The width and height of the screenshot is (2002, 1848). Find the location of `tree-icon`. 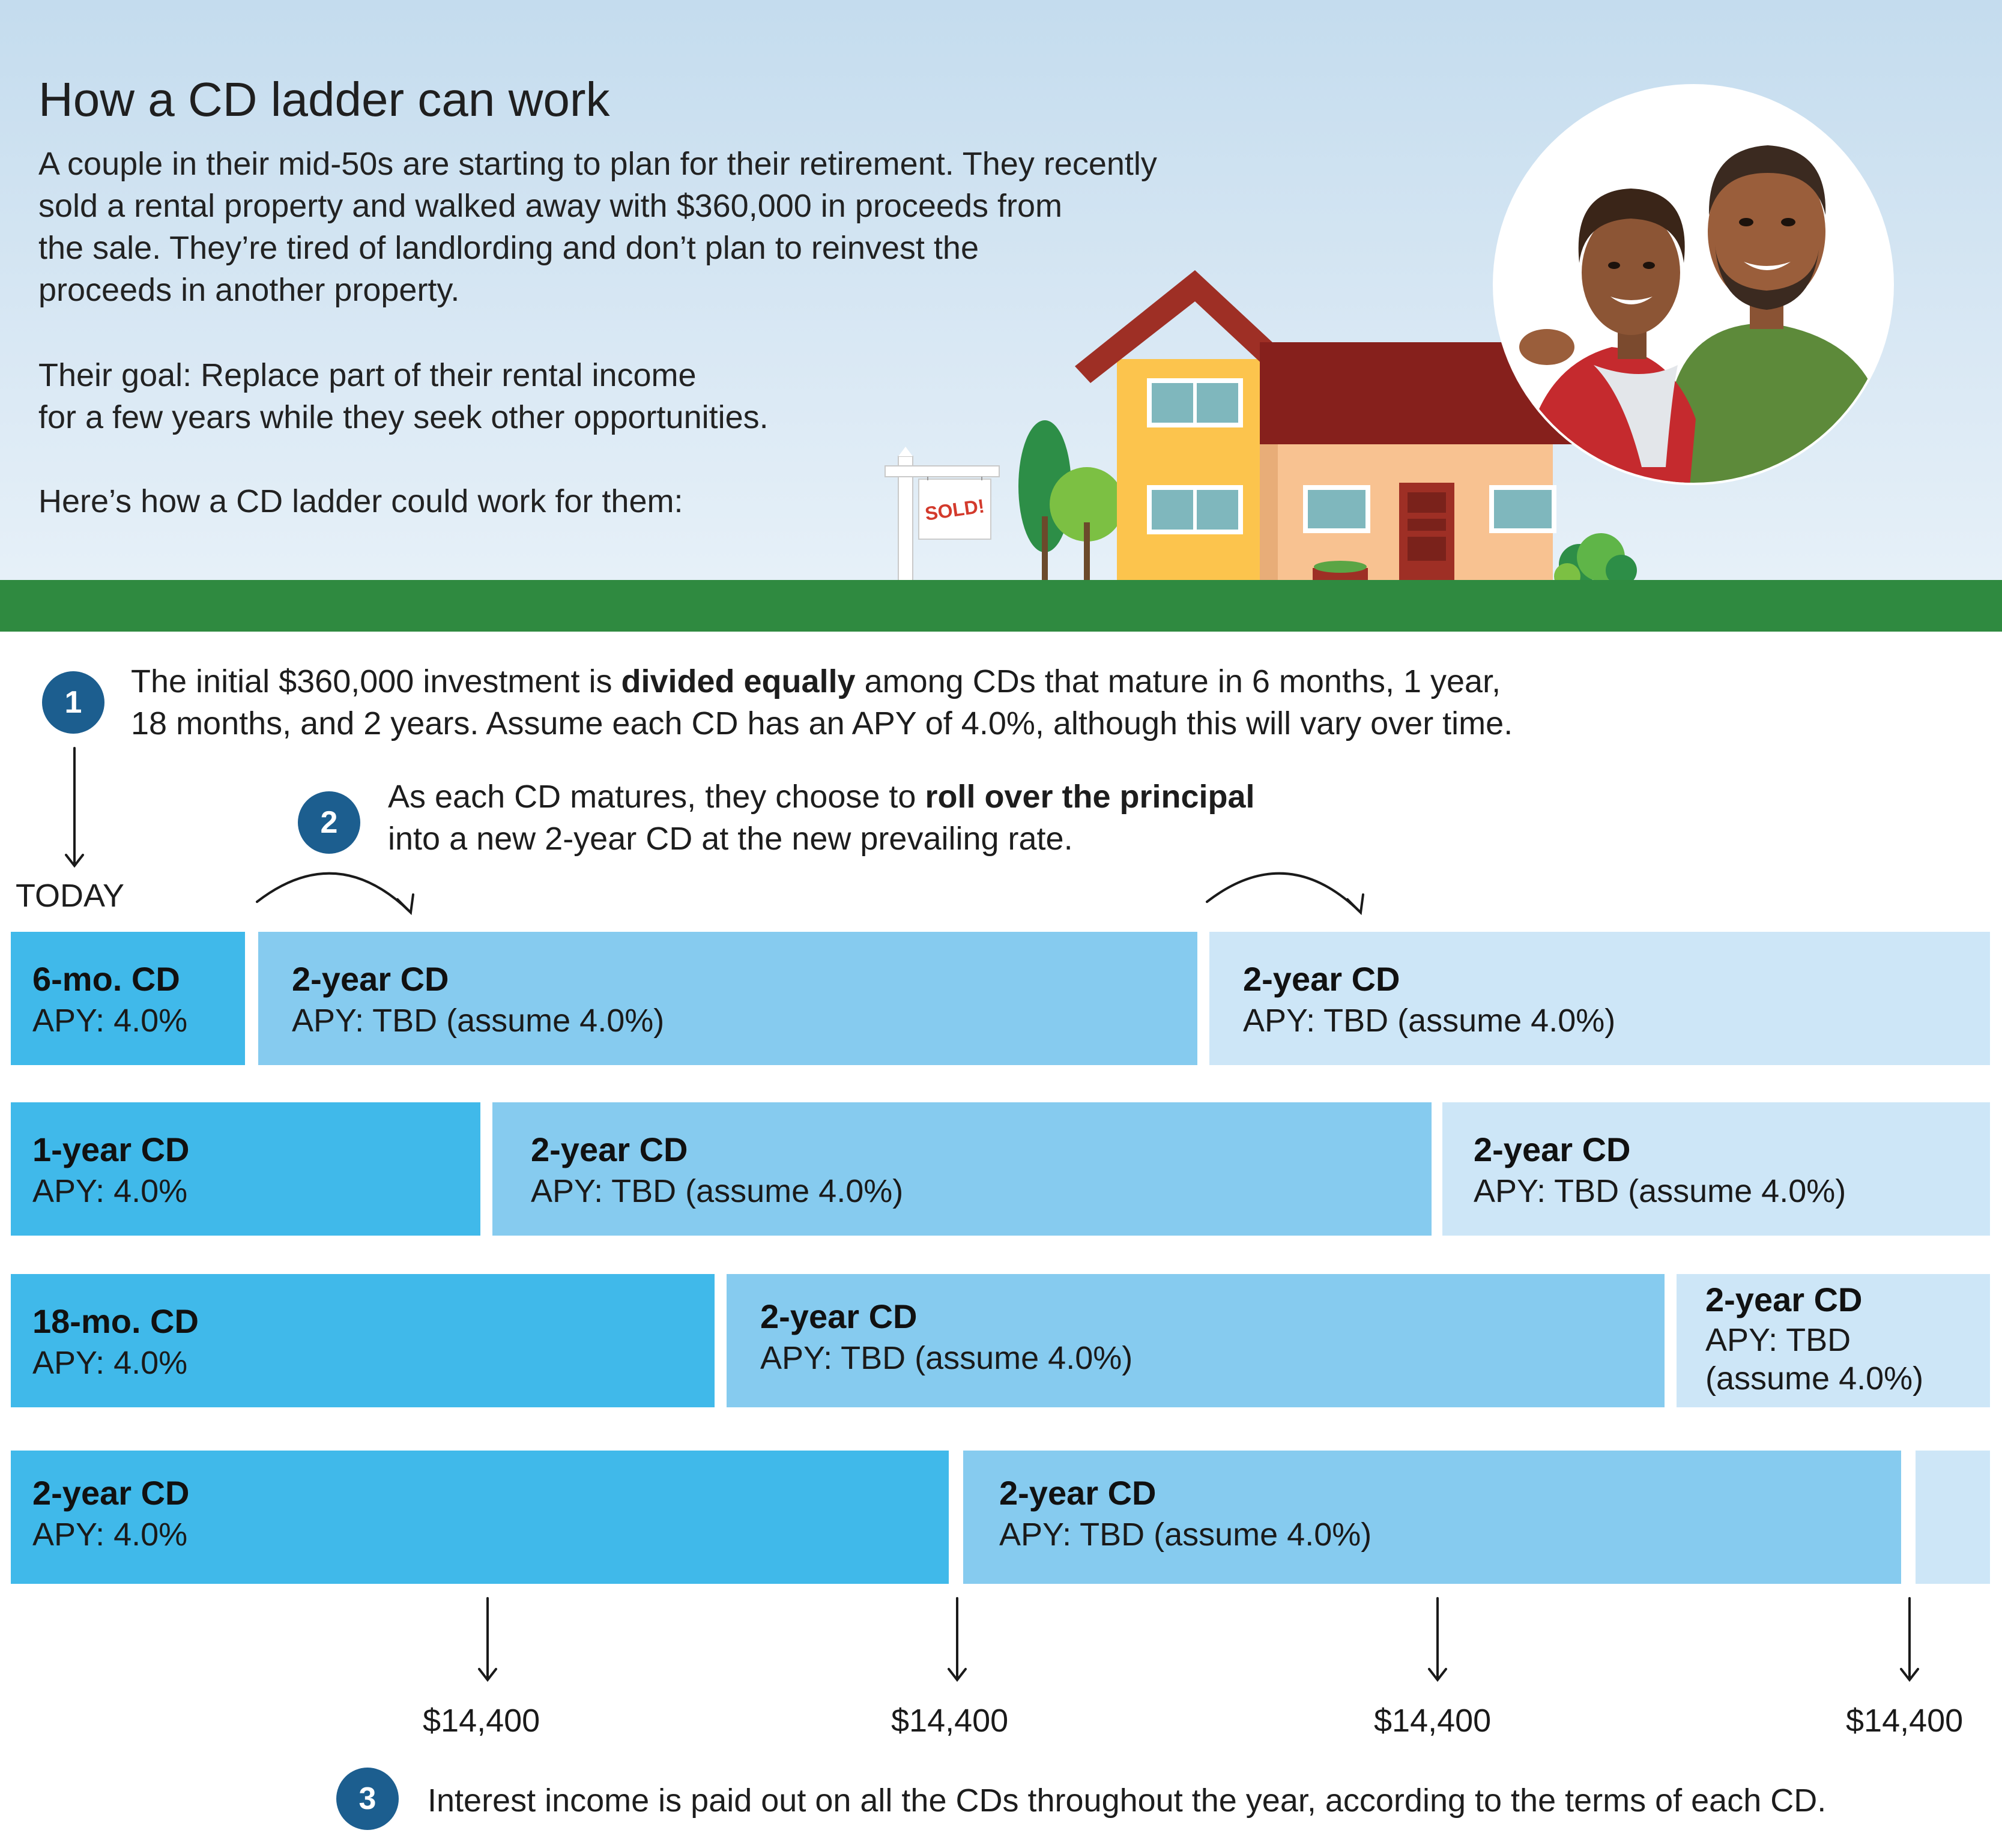

tree-icon is located at coordinates (1087, 504).